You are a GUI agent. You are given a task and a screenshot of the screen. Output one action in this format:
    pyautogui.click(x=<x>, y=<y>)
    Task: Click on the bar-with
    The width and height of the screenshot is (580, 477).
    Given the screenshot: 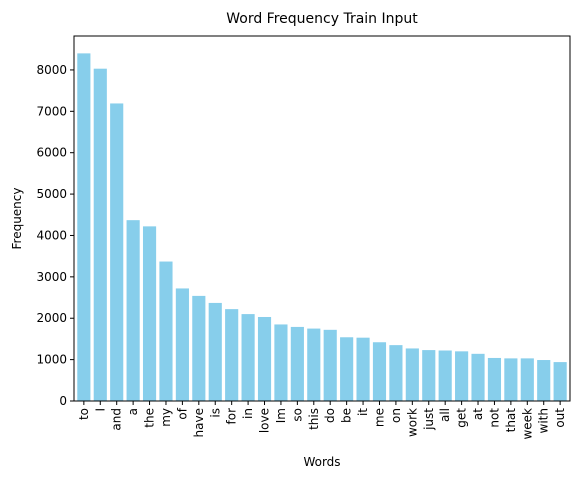 What is the action you would take?
    pyautogui.click(x=544, y=380)
    